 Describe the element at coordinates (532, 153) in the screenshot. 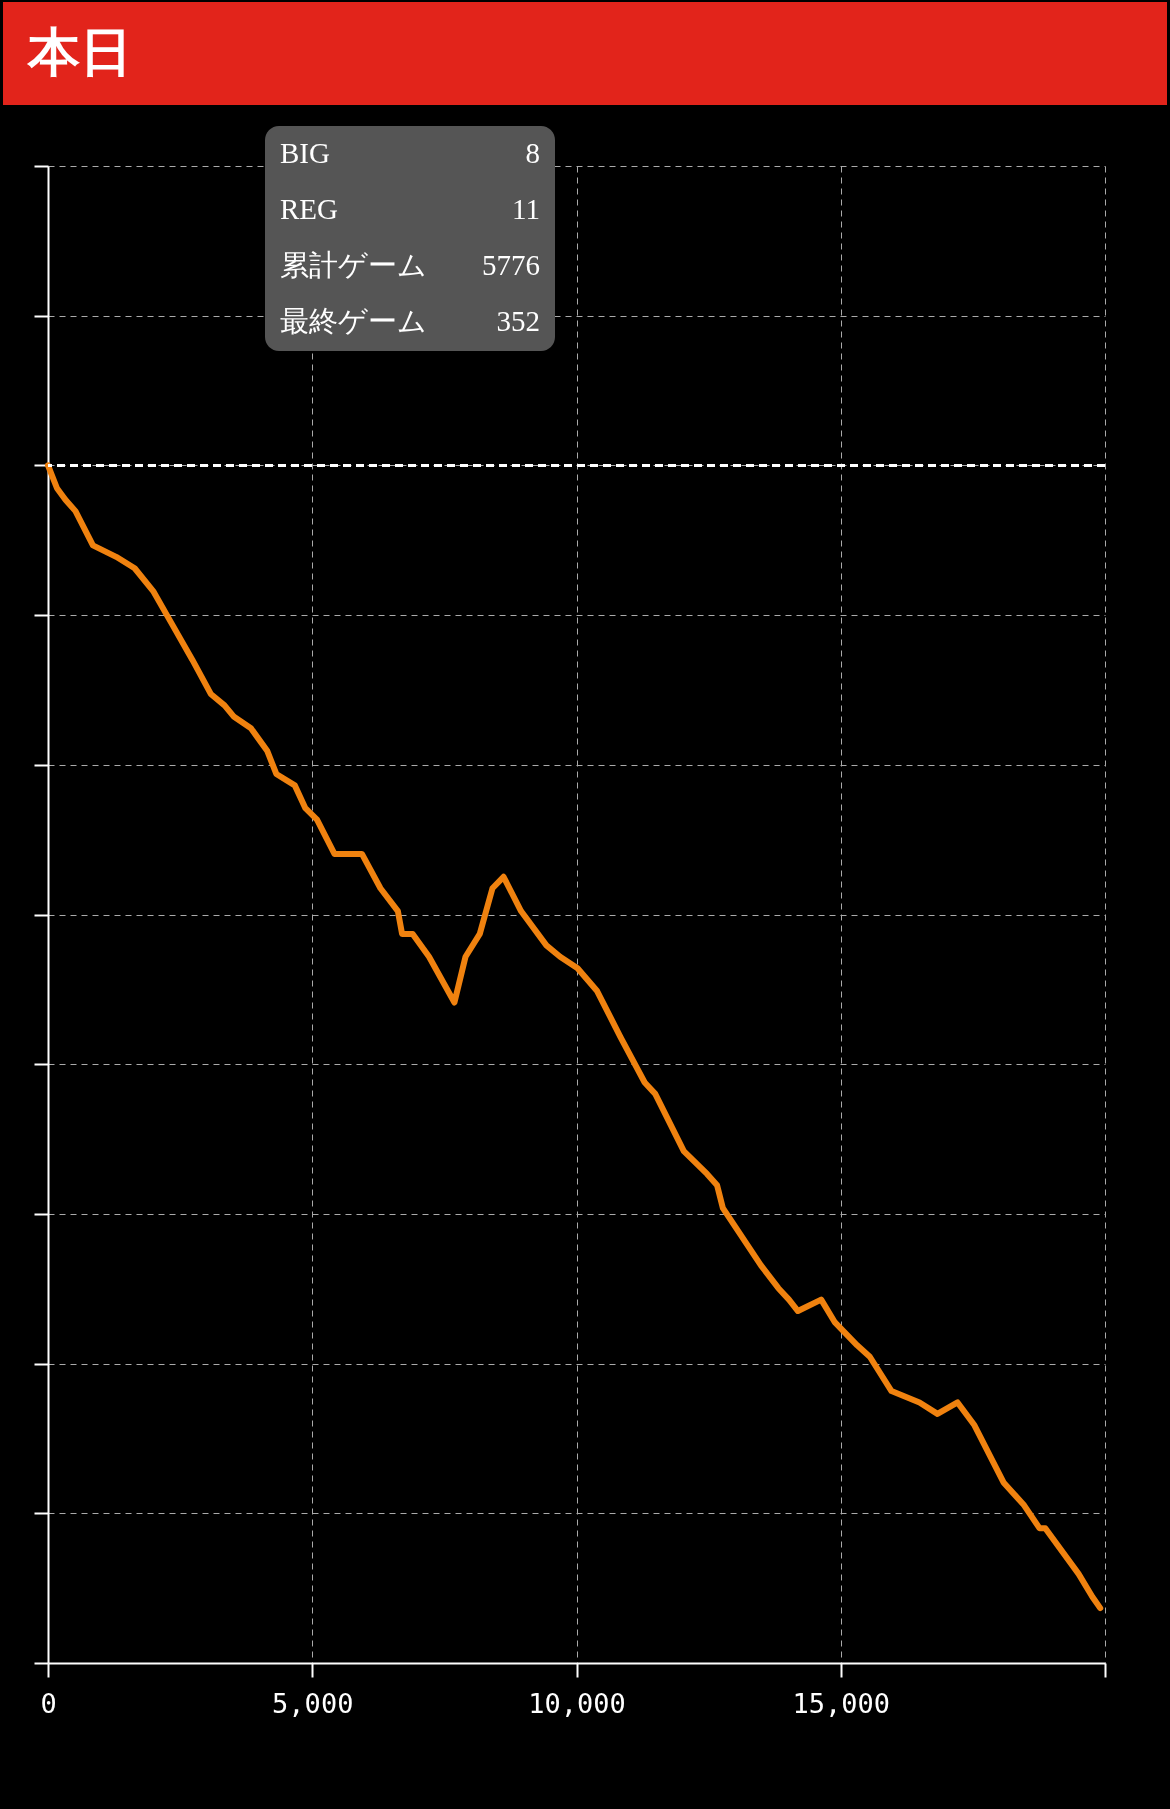

I see `text: 8` at that location.